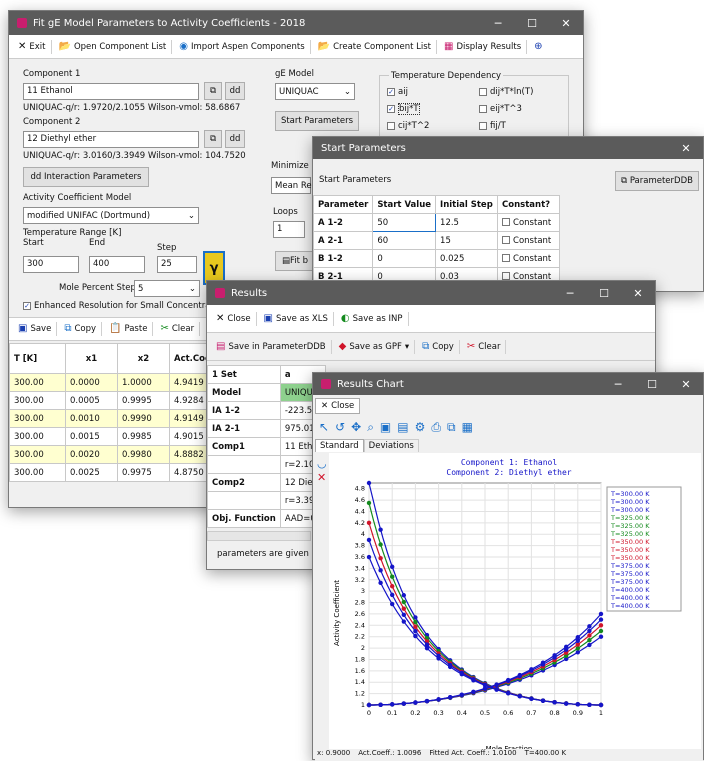  What do you see at coordinates (289, 229) in the screenshot?
I see `loops-field: 1` at bounding box center [289, 229].